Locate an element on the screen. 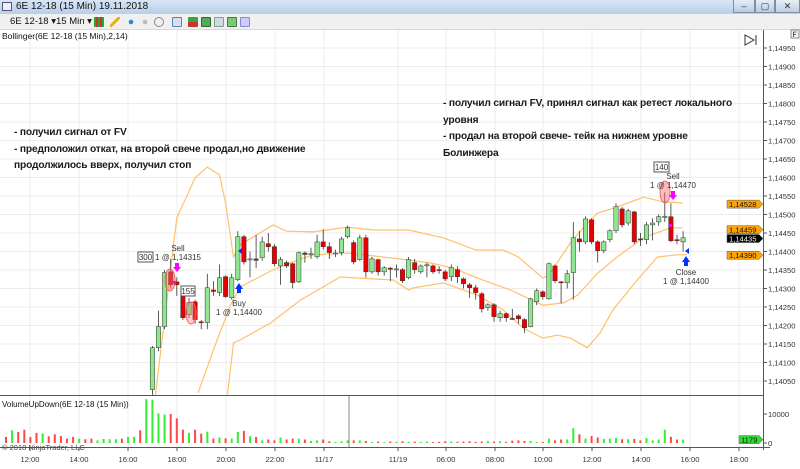  sell-arrow-icon is located at coordinates (177, 267).